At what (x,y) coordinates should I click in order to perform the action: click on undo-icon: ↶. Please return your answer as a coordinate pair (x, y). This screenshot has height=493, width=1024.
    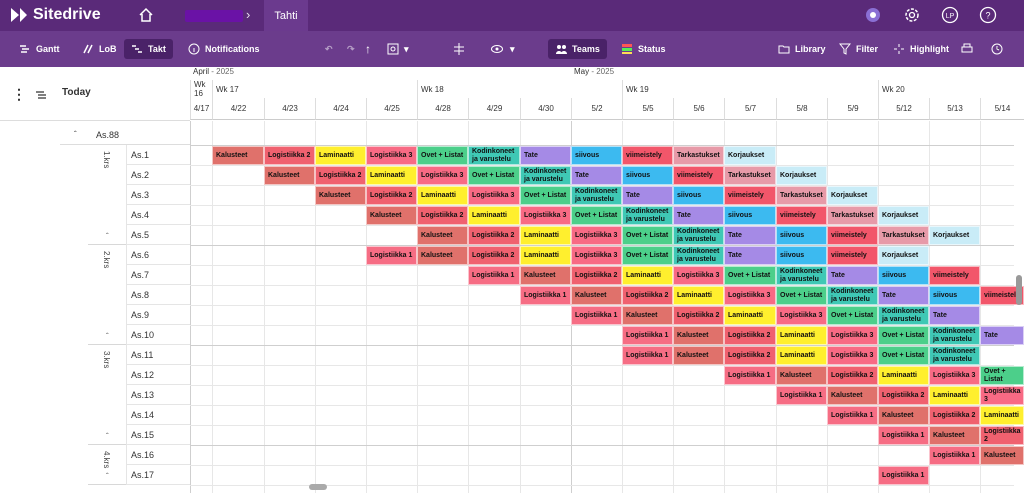
    Looking at the image, I should click on (329, 48).